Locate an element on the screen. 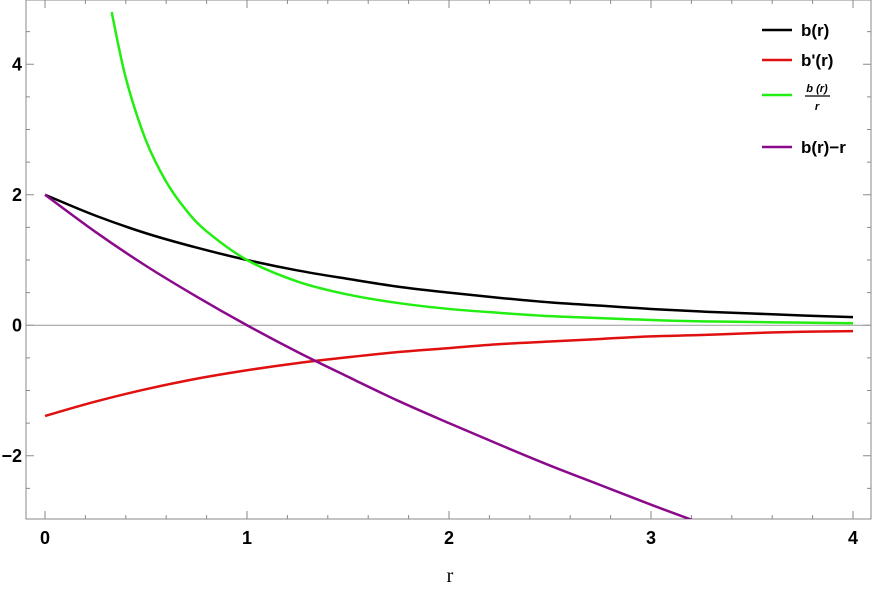 This screenshot has width=872, height=591. x-tick-label: 3 is located at coordinates (651, 538).